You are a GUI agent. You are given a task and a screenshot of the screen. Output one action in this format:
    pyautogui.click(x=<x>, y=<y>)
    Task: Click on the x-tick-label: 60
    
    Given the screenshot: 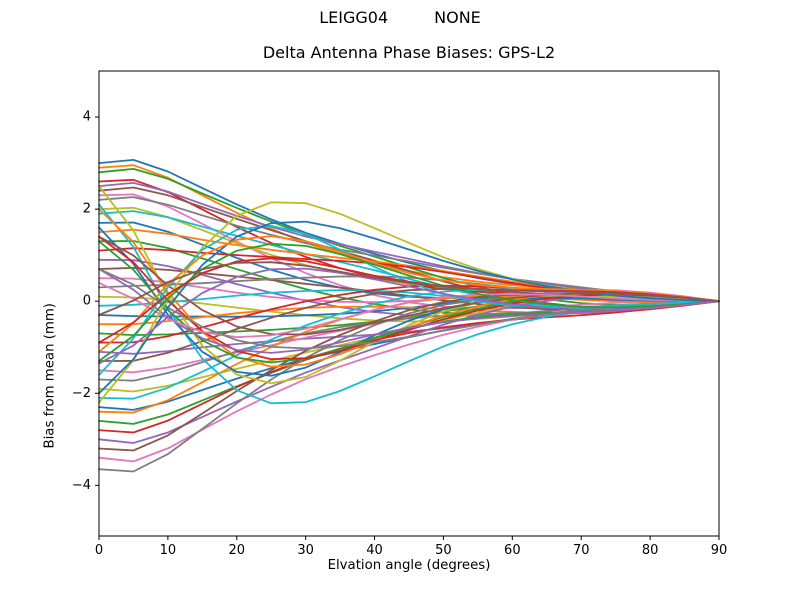 What is the action you would take?
    pyautogui.click(x=512, y=550)
    